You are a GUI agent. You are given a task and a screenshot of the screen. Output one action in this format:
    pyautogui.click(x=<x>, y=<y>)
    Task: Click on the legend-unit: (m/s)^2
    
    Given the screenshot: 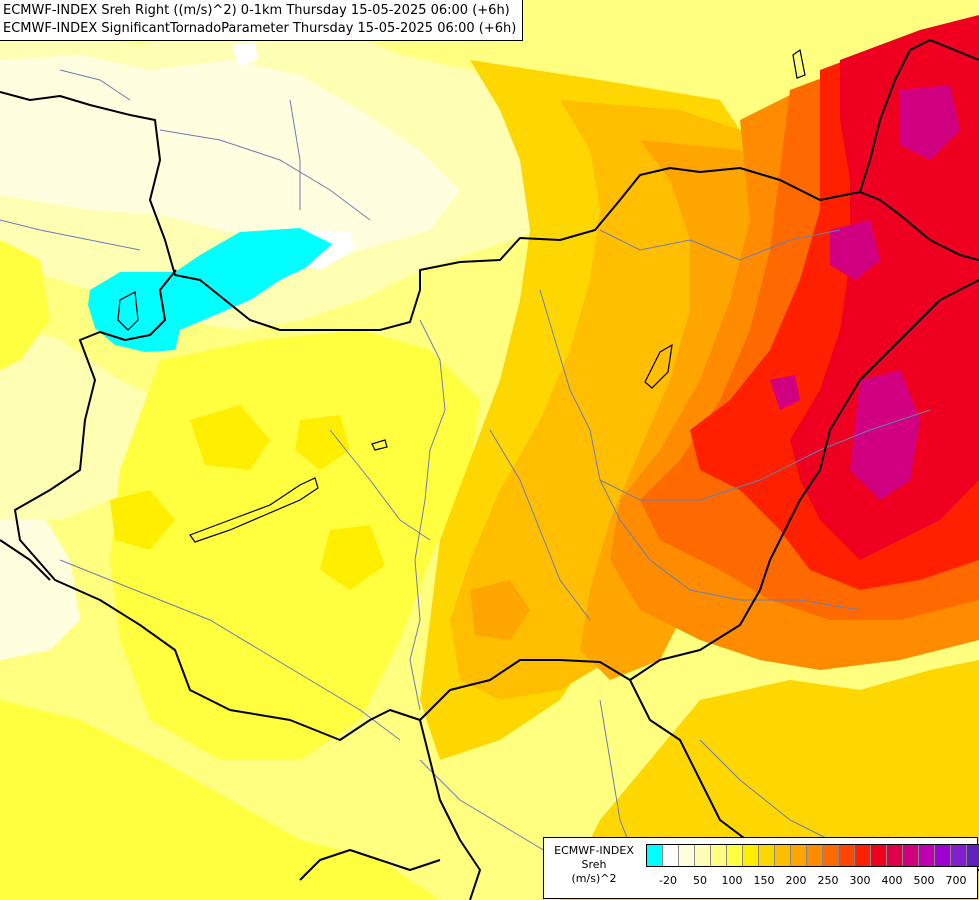 What is the action you would take?
    pyautogui.click(x=594, y=878)
    